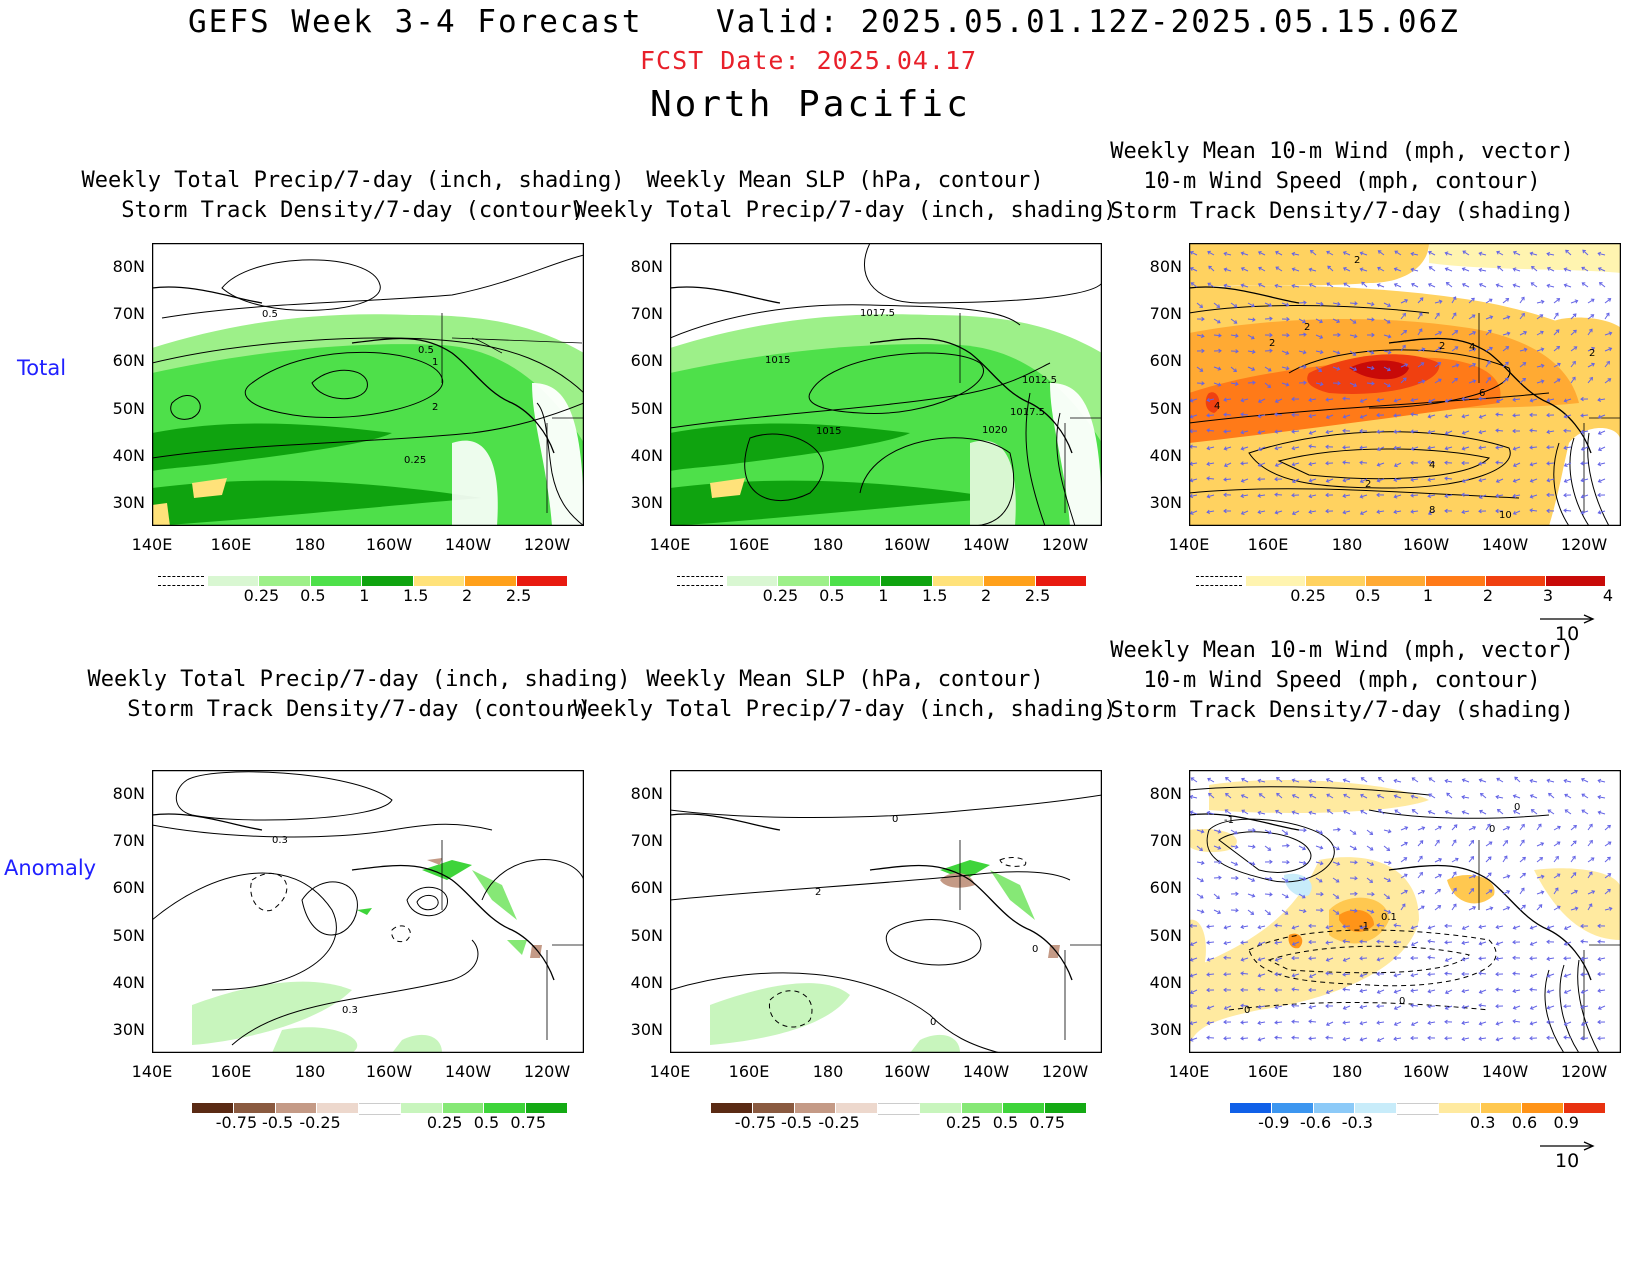  What do you see at coordinates (895, 819) in the screenshot?
I see `contour-label: 0` at bounding box center [895, 819].